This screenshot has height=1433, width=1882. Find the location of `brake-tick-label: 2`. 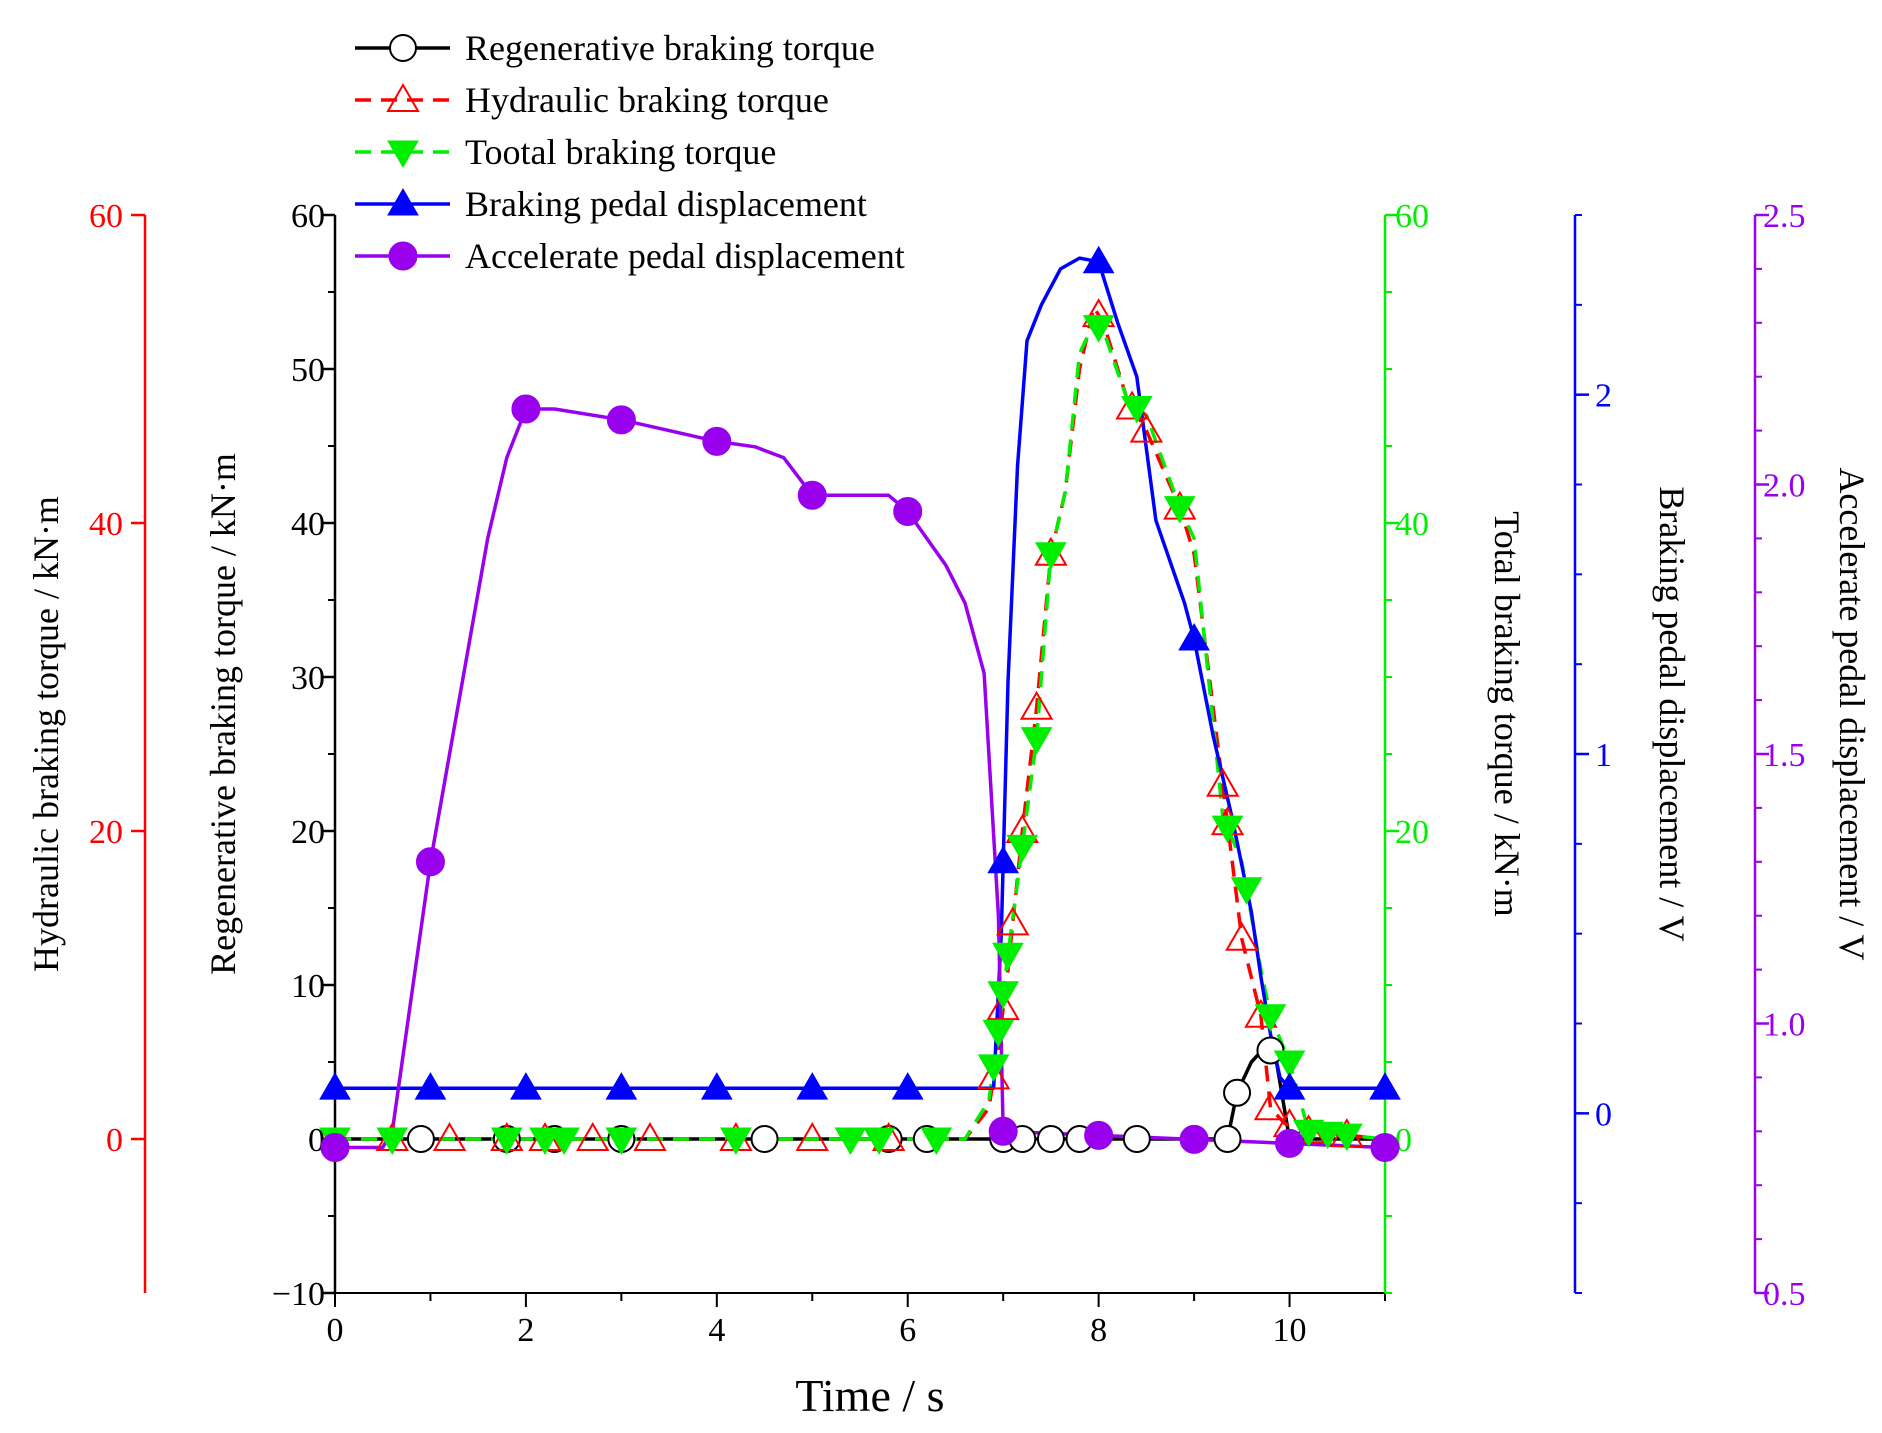

brake-tick-label: 2 is located at coordinates (1603, 396).